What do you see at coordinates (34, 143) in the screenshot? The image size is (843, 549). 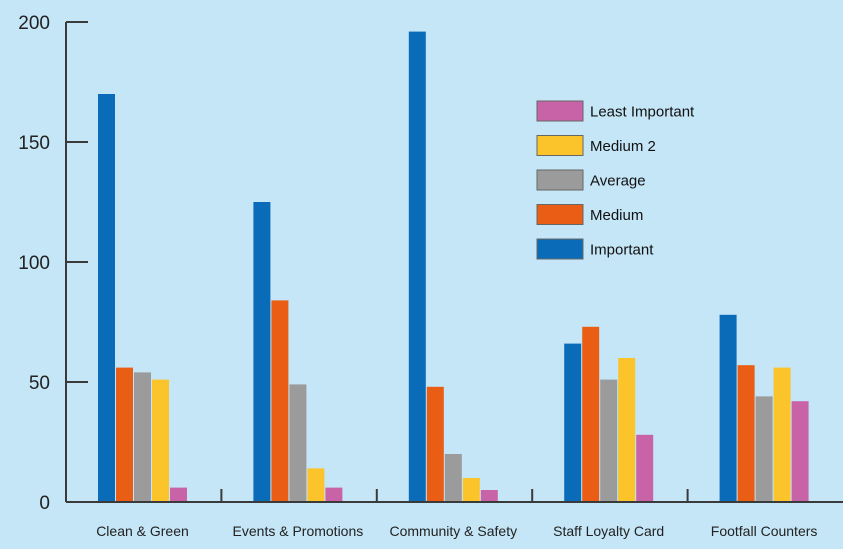 I see `y-tick-label: 150` at bounding box center [34, 143].